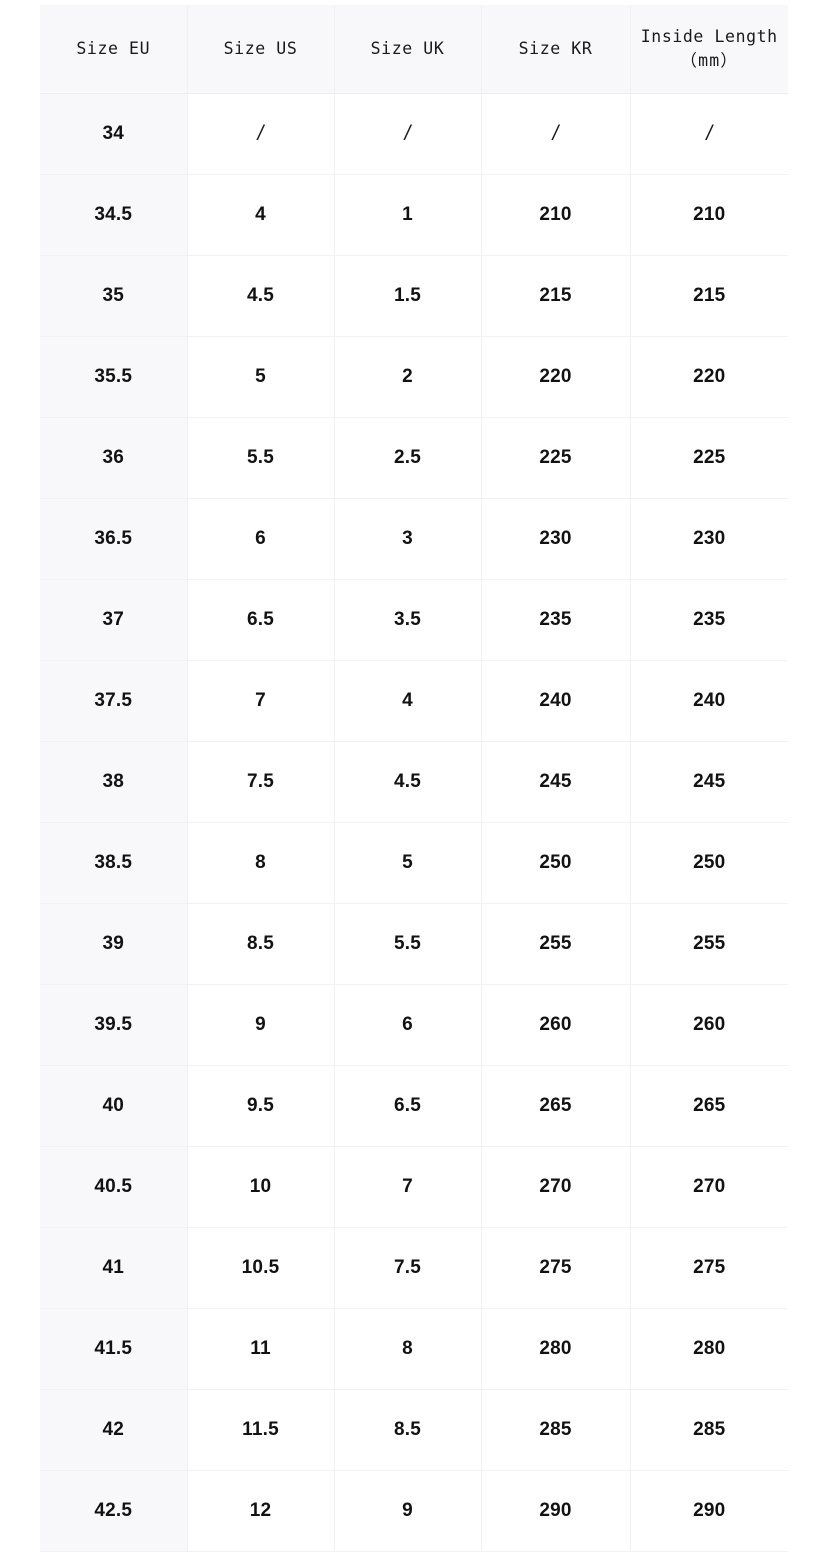  Describe the element at coordinates (709, 863) in the screenshot. I see `cell-inside_length: 250` at that location.